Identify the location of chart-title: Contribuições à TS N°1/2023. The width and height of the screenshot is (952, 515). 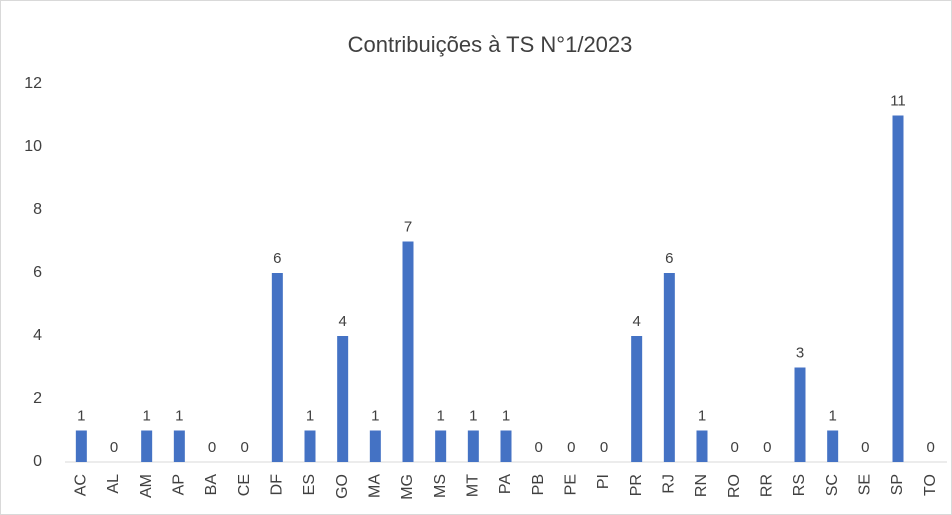
(490, 44).